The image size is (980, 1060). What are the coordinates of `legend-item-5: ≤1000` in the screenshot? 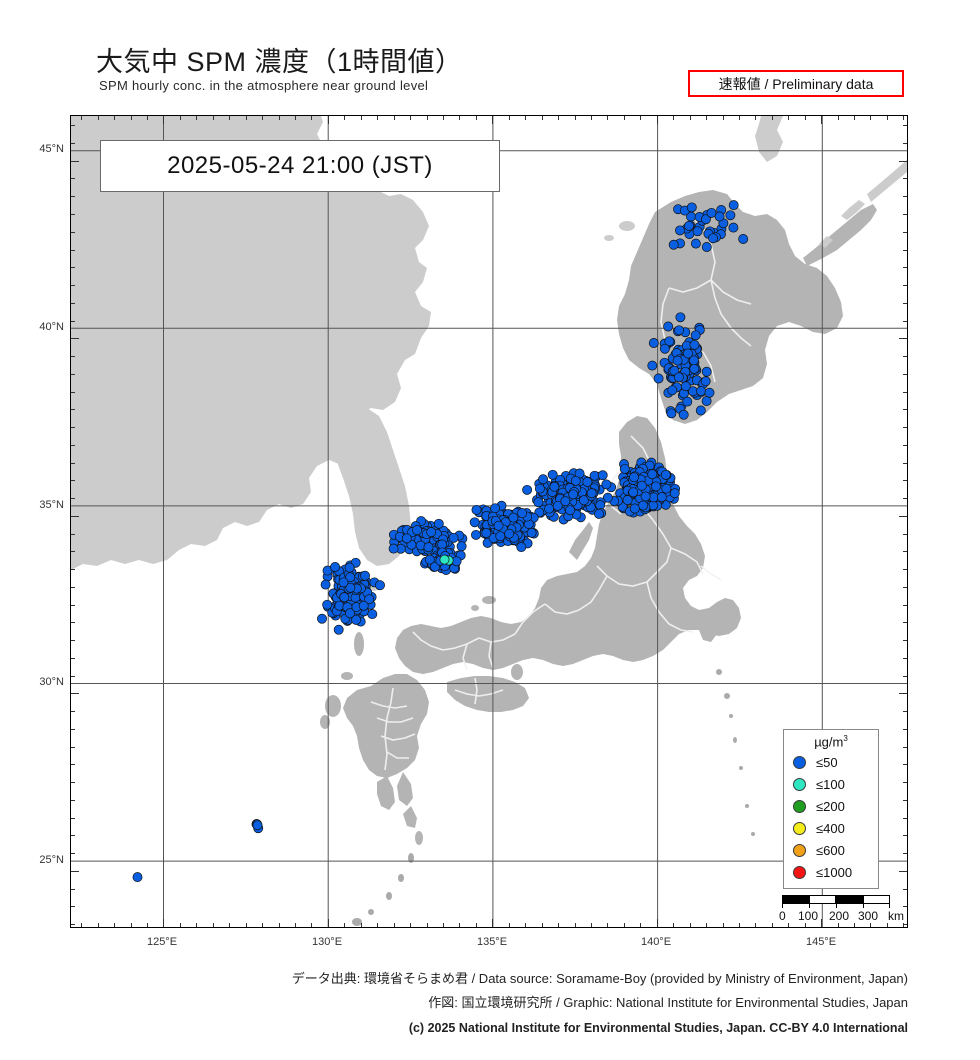 It's located at (831, 872).